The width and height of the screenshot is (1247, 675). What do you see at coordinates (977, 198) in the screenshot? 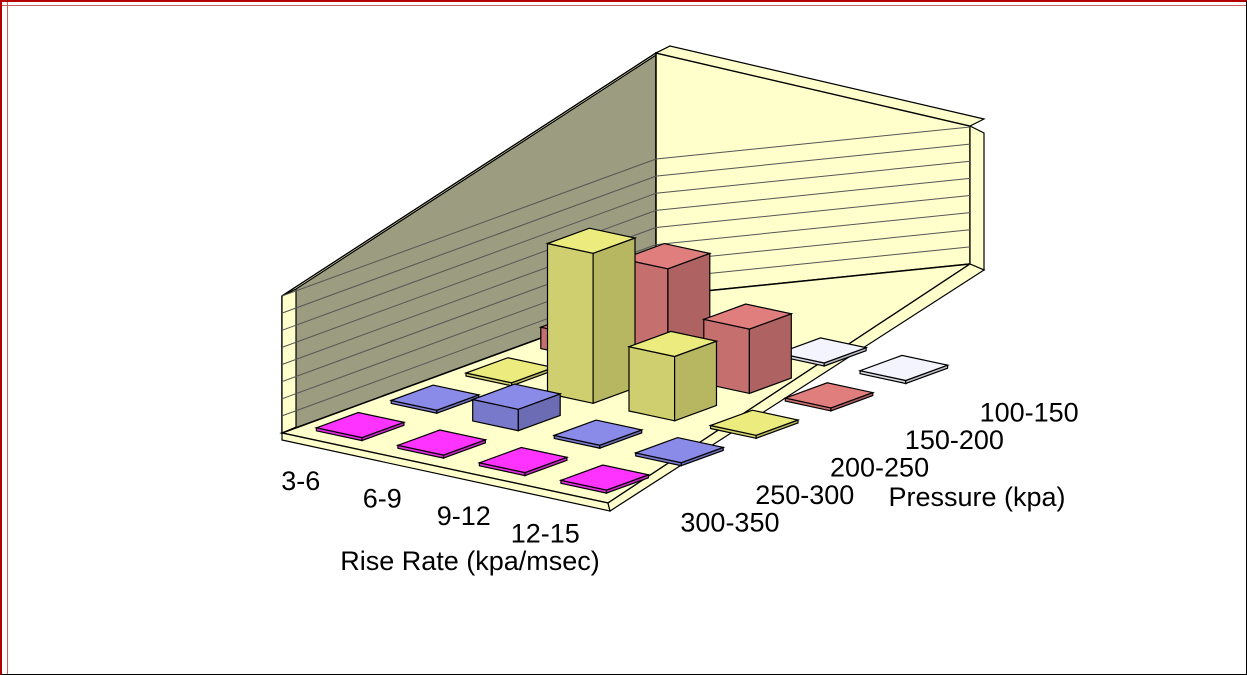
I see `back-wall-edge` at bounding box center [977, 198].